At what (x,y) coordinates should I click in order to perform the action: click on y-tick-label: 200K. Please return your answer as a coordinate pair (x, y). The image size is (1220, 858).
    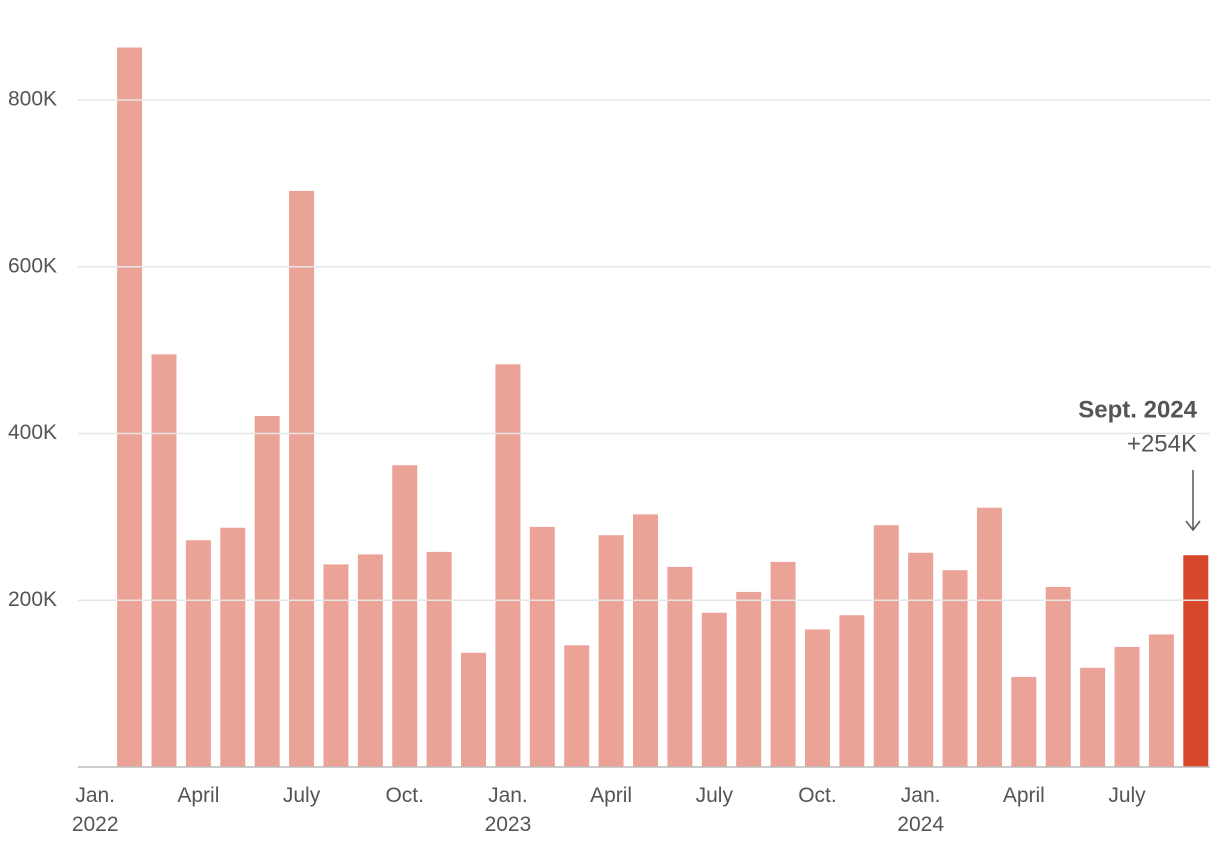
    Looking at the image, I should click on (32, 599).